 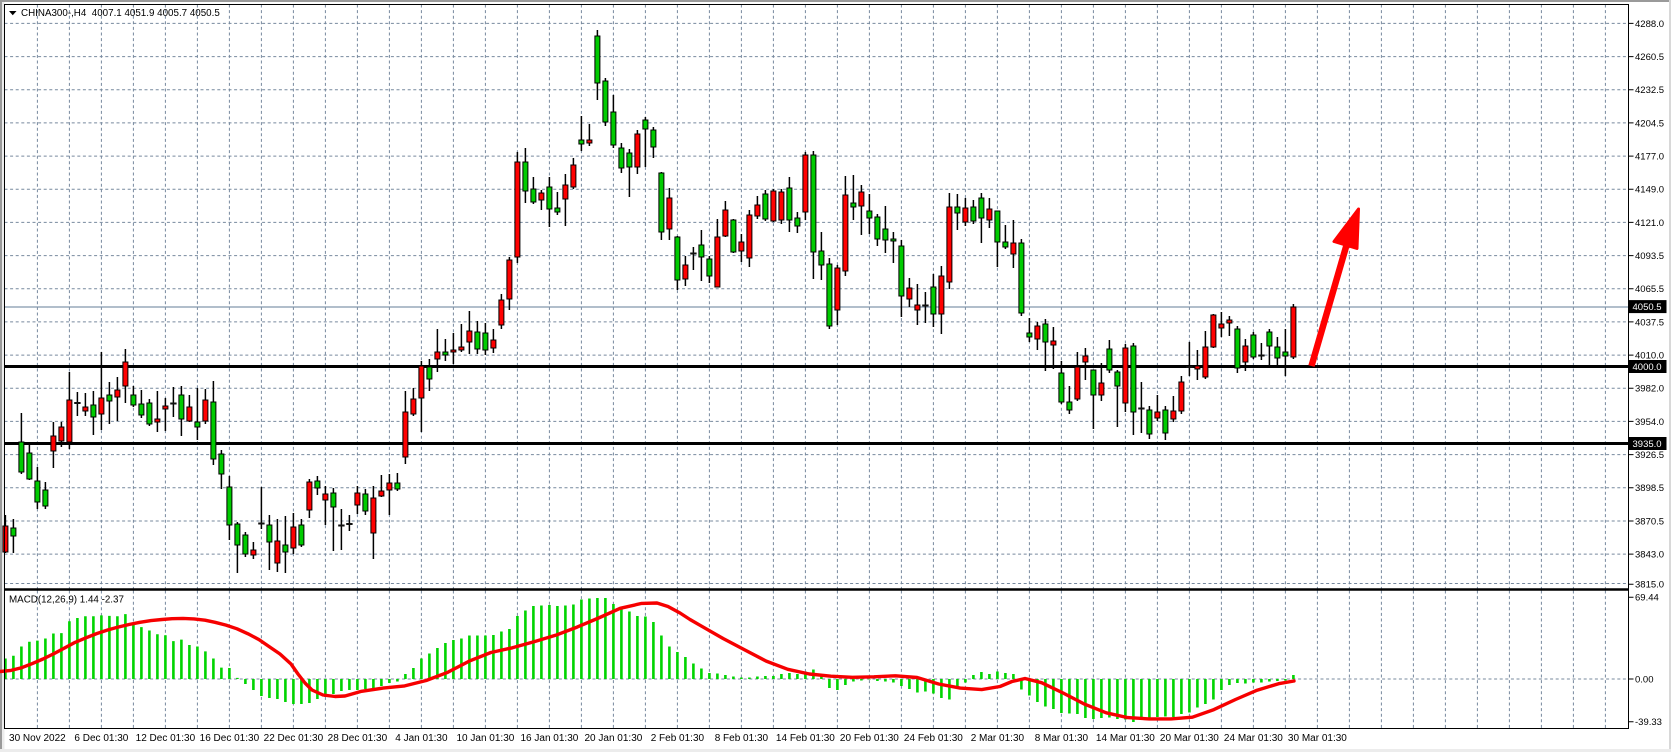 What do you see at coordinates (1649, 256) in the screenshot?
I see `svg-text: 4093.5` at bounding box center [1649, 256].